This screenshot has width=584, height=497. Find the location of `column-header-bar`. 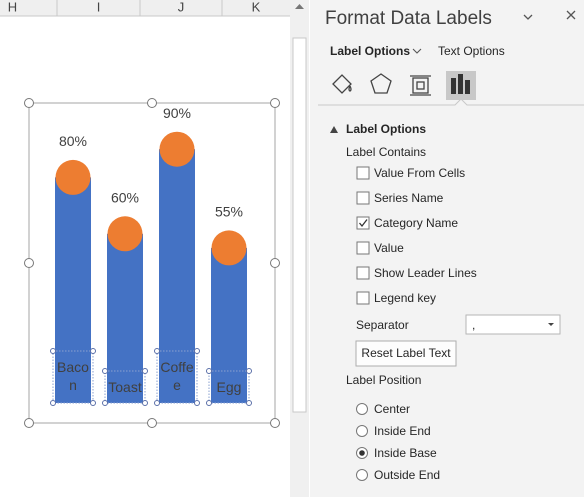

column-header-bar is located at coordinates (145, 8).